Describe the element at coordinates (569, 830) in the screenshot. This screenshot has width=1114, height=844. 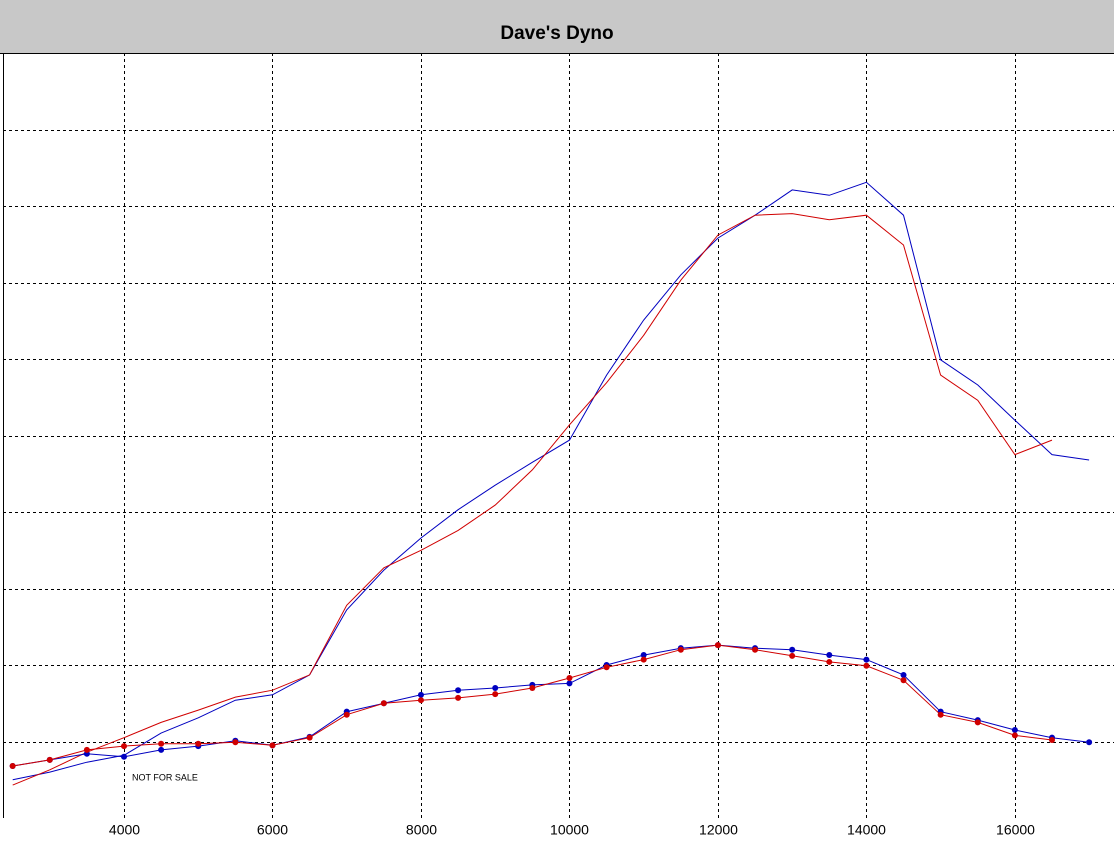
I see `x-tick-label: 10000` at that location.